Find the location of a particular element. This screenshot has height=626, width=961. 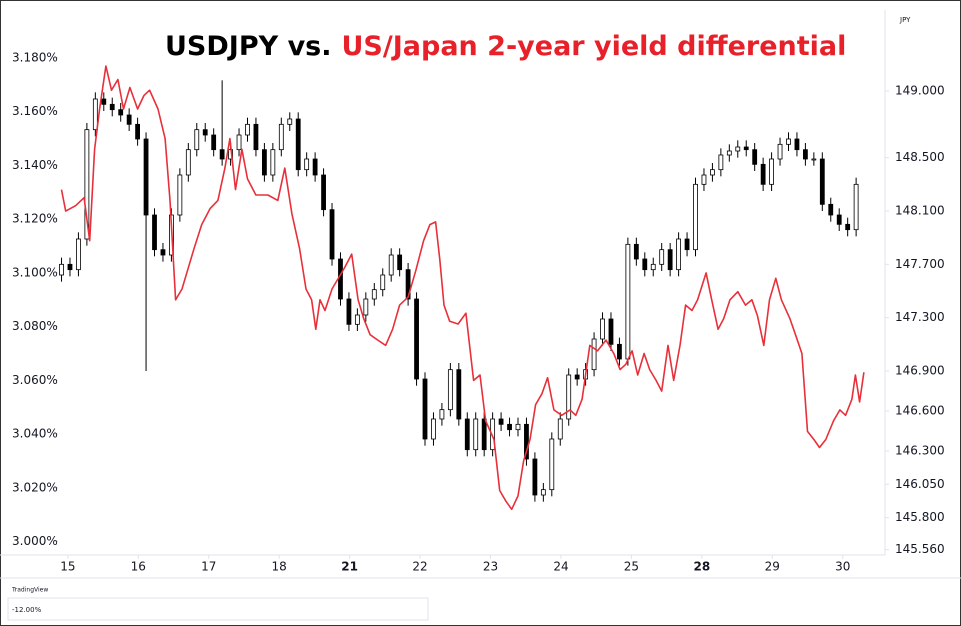

y2-tick-label: 148.100 is located at coordinates (920, 211).